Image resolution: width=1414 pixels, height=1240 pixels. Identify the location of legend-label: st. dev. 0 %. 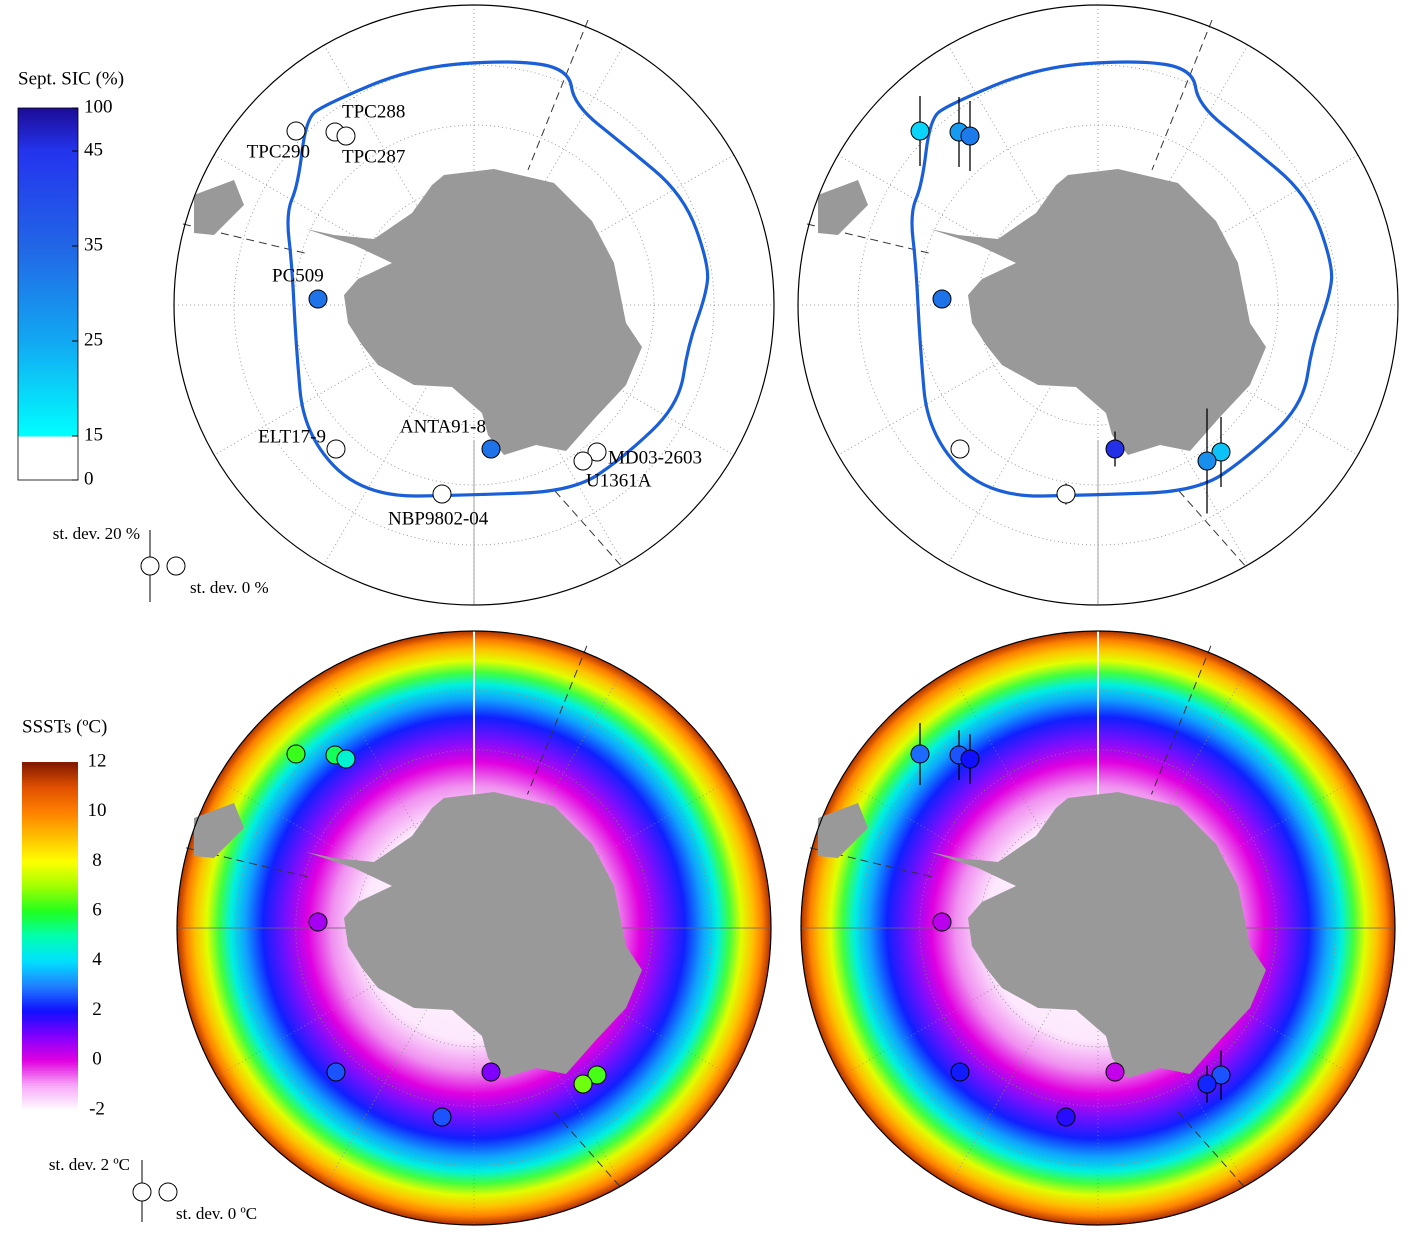
(229, 587).